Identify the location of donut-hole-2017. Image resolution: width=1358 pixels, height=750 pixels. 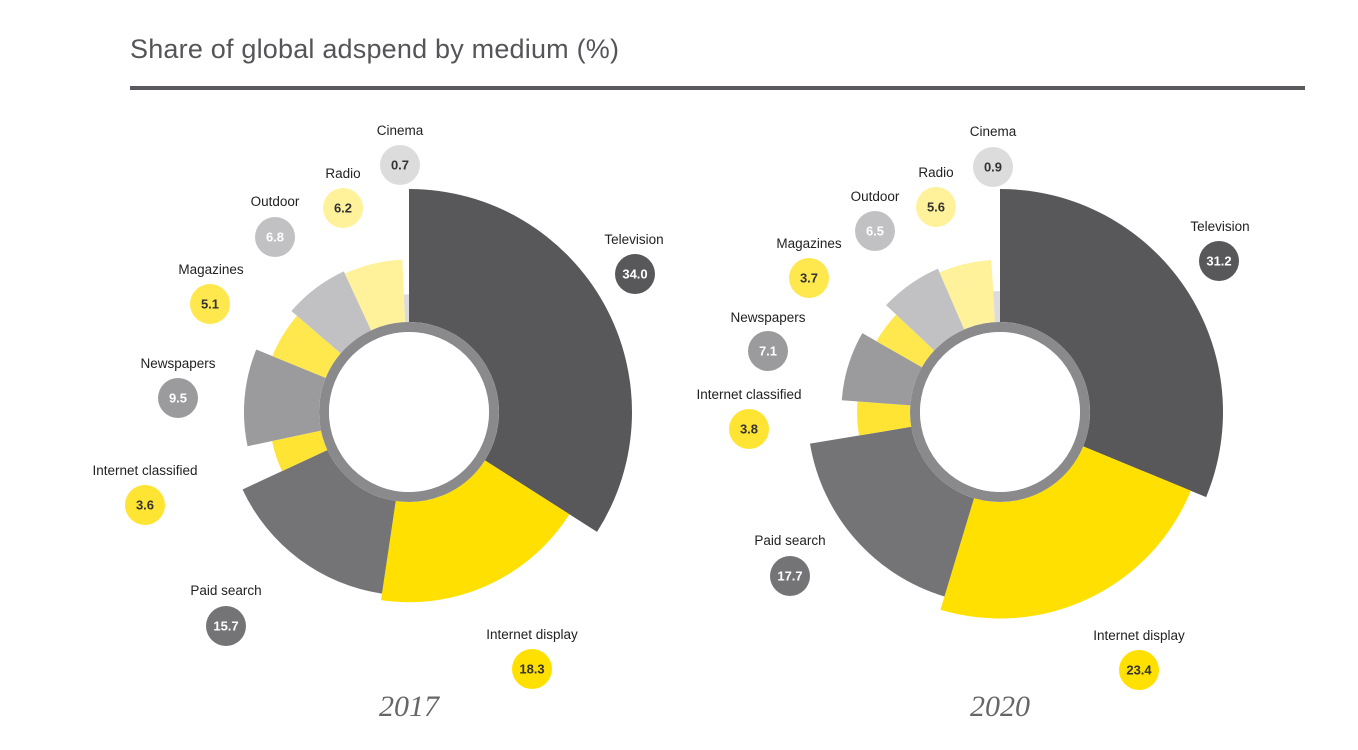
(409, 412).